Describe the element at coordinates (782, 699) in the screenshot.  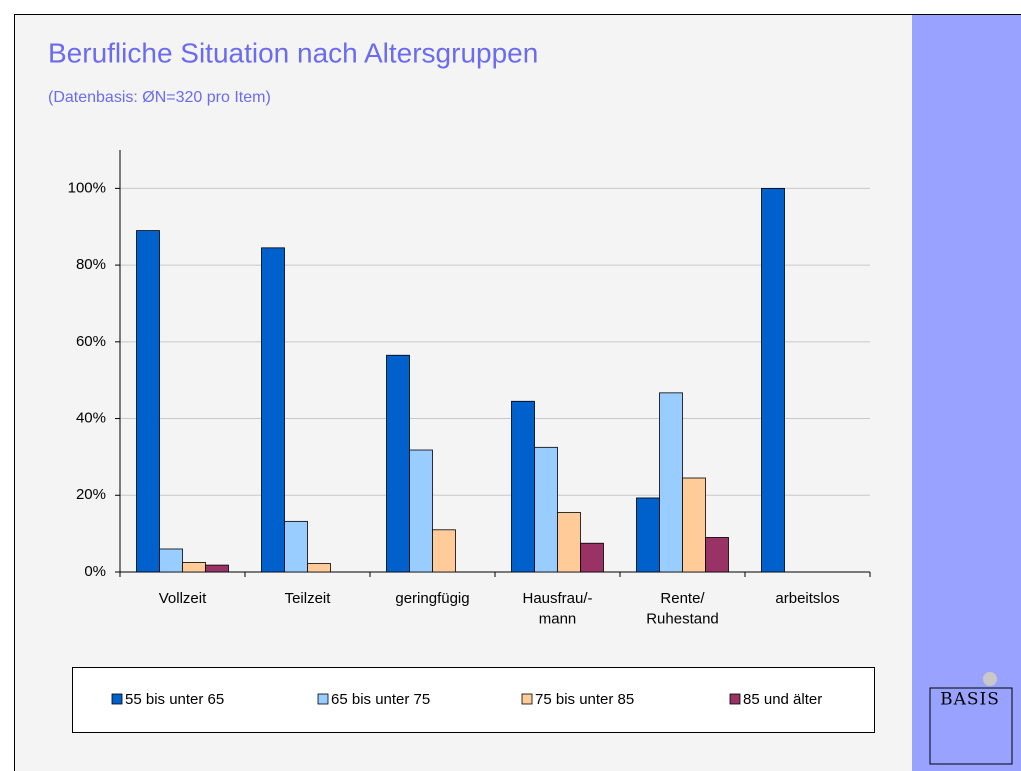
I see `legend-label: 85 und älter` at that location.